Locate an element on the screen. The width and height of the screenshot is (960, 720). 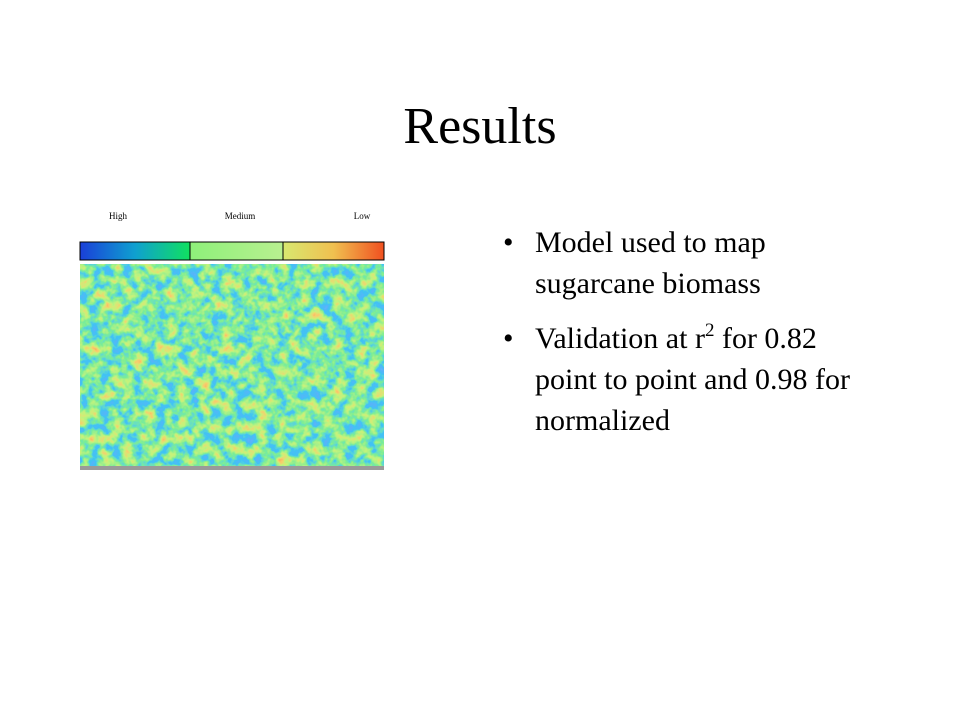
biomass-map is located at coordinates (232, 367).